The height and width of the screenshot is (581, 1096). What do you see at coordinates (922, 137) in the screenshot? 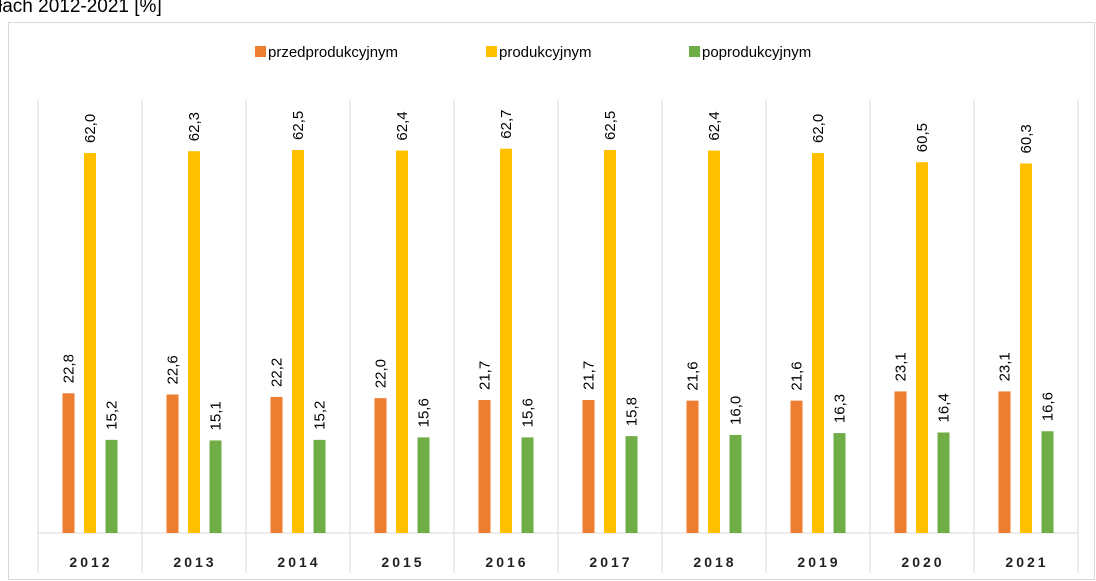
I see `data-label: 60,5` at bounding box center [922, 137].